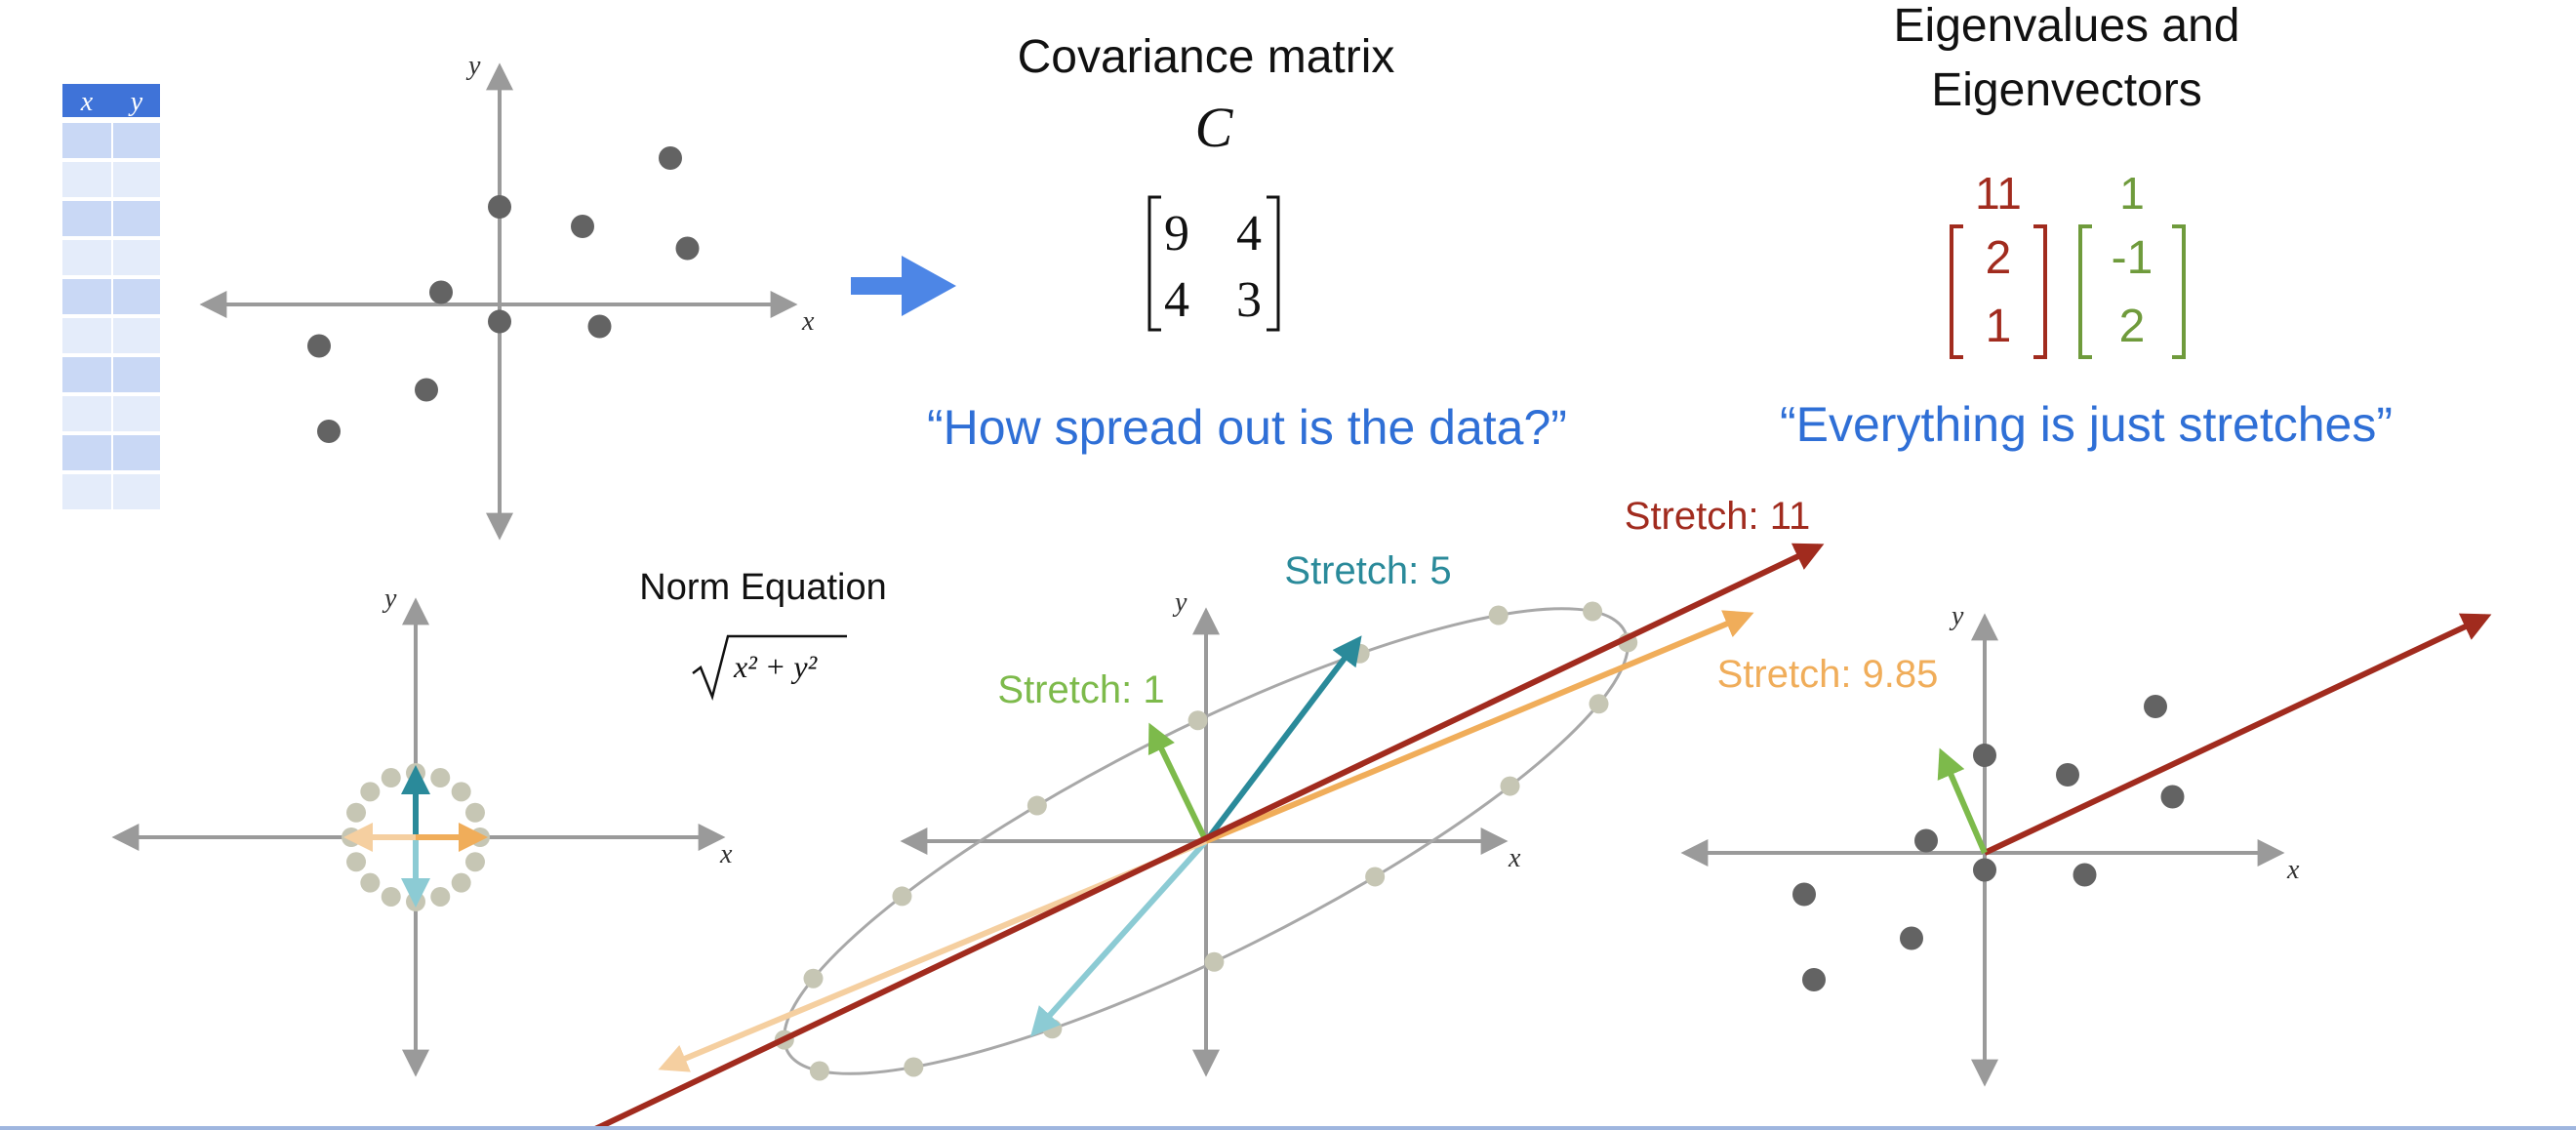  I want to click on stretch-label-5: Stretch: 5, so click(1367, 570).